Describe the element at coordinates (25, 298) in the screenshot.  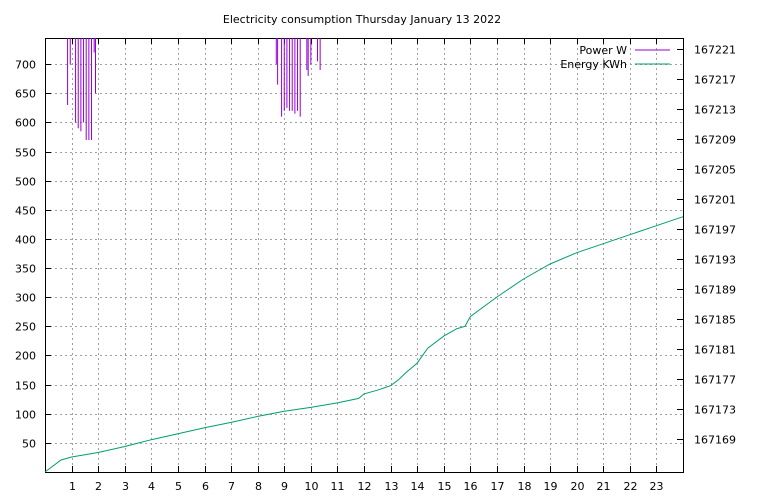
I see `y-left-tick-label: 300` at that location.